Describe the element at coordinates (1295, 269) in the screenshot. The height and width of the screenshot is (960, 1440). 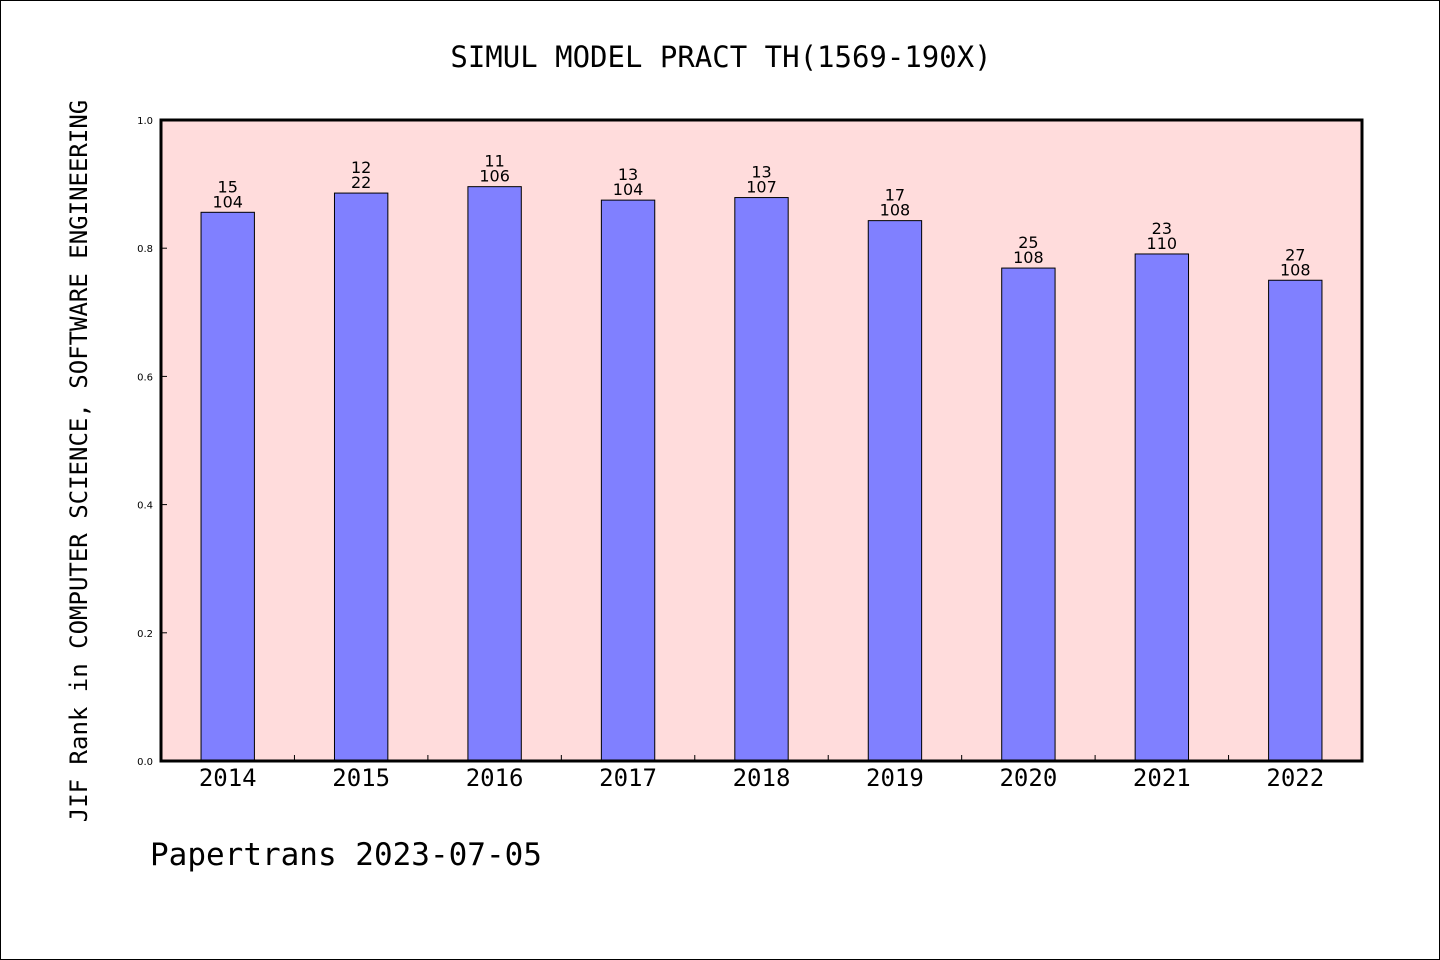
I see `total-label-2022: 108` at that location.